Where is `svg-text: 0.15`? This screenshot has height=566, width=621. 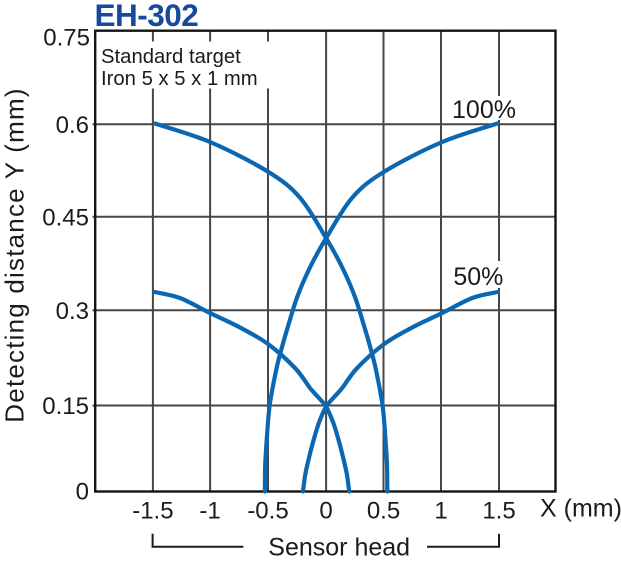 svg-text: 0.15 is located at coordinates (65, 406).